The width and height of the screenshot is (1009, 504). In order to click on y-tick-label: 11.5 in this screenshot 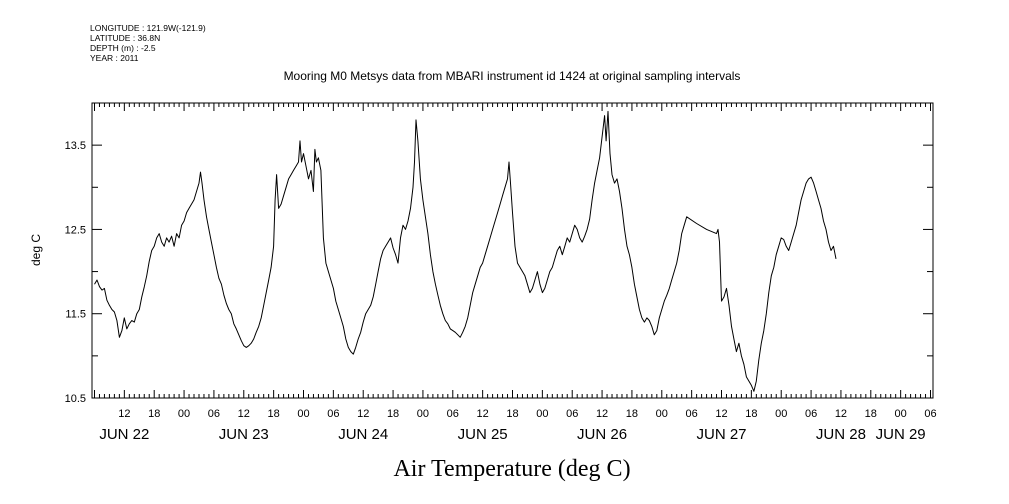, I will do `click(75, 315)`.